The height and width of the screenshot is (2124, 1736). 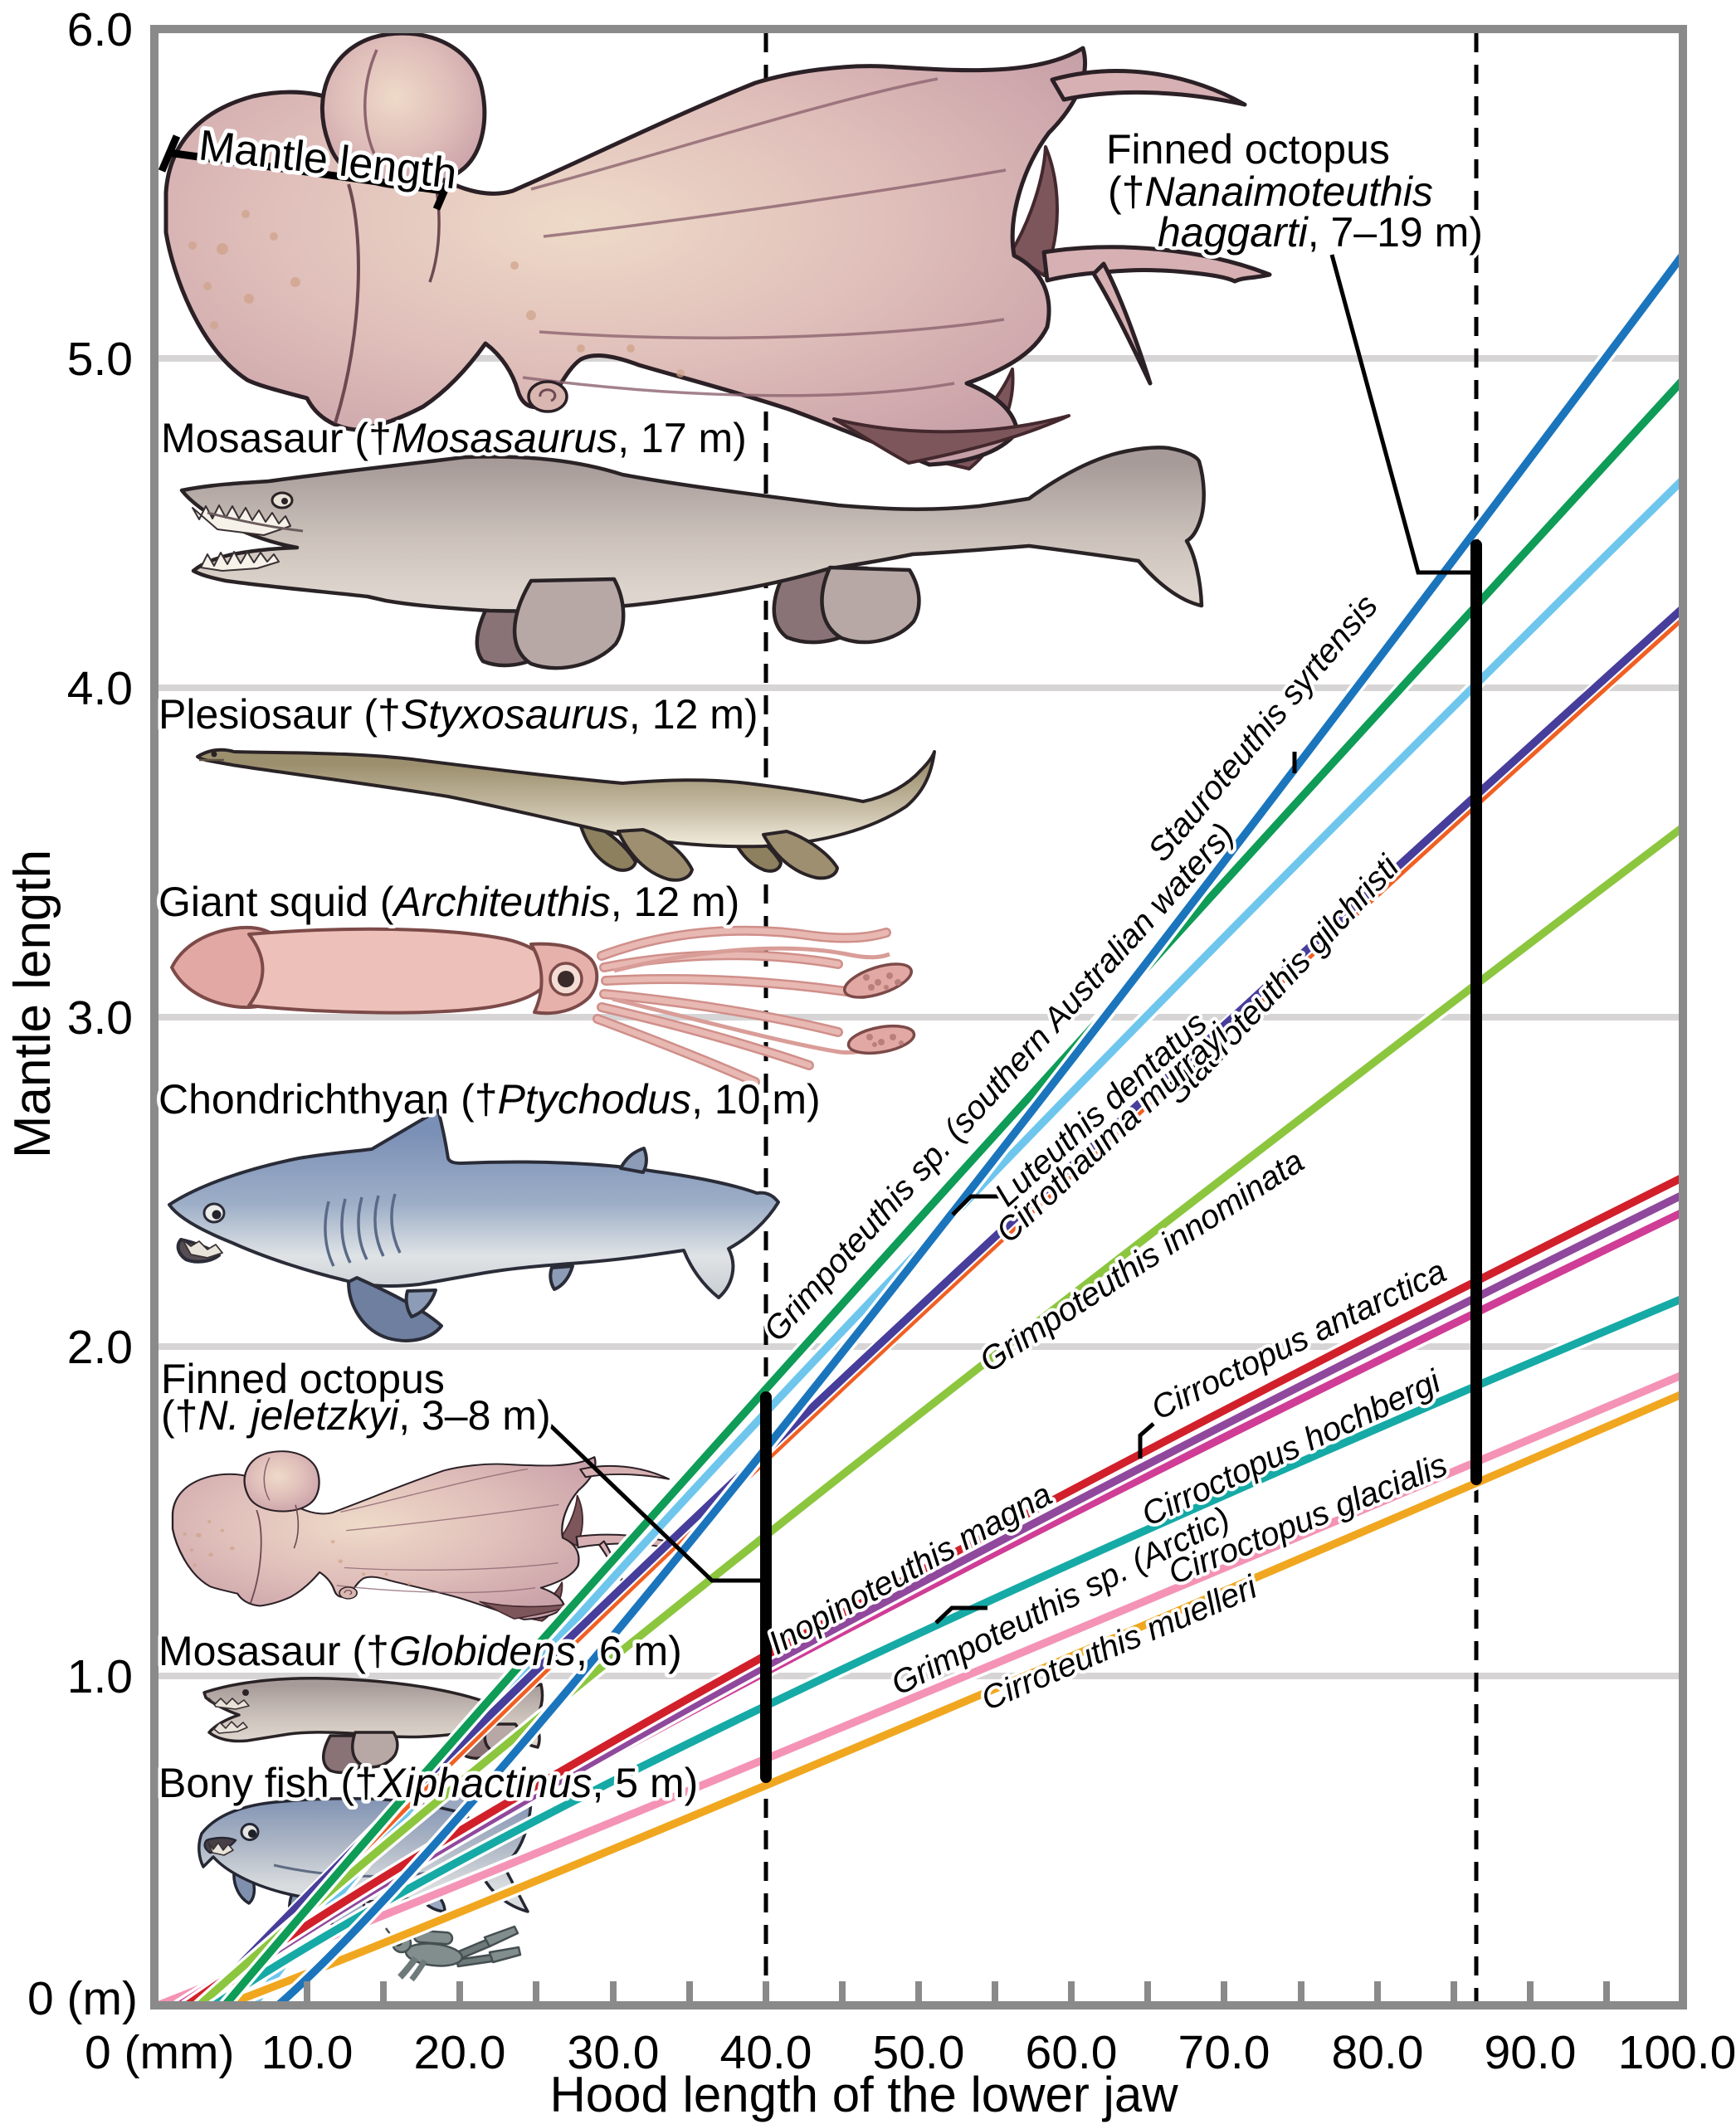 What do you see at coordinates (454, 438) in the screenshot?
I see `svg-text: Mosasaur (†Mosasaurus, 17 m)` at bounding box center [454, 438].